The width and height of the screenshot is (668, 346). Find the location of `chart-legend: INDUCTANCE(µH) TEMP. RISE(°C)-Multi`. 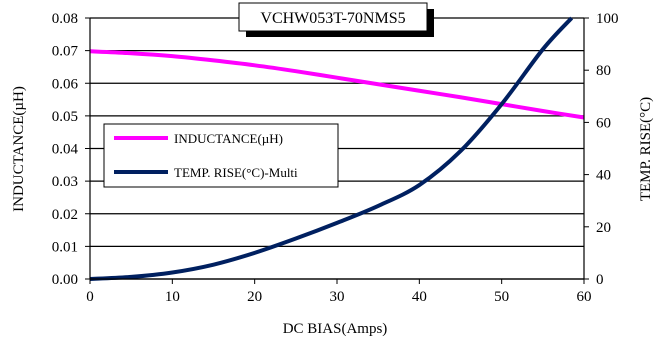

chart-legend: INDUCTANCE(µH) TEMP. RISE(°C)-Multi is located at coordinates (221, 155).